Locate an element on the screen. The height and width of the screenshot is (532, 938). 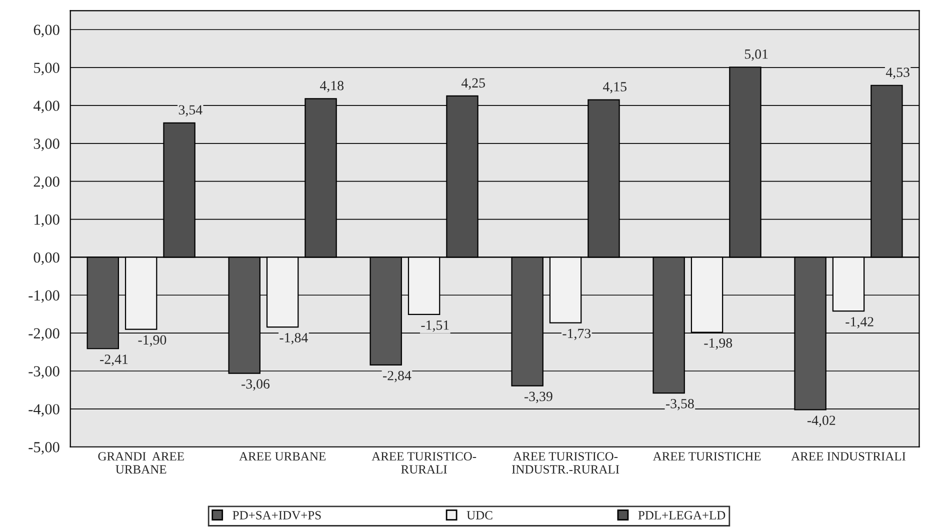
data-label: -1,51 is located at coordinates (435, 326).